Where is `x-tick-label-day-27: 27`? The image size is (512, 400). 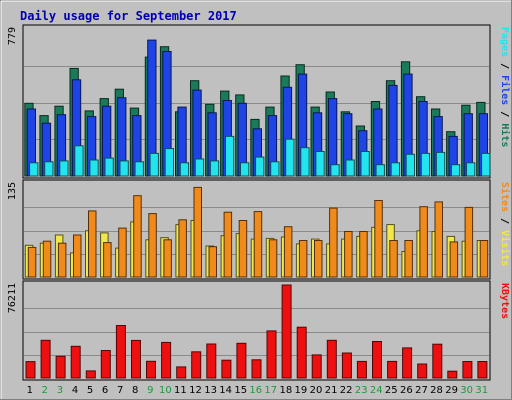
x-tick-label-day-27: 27 is located at coordinates (421, 390).